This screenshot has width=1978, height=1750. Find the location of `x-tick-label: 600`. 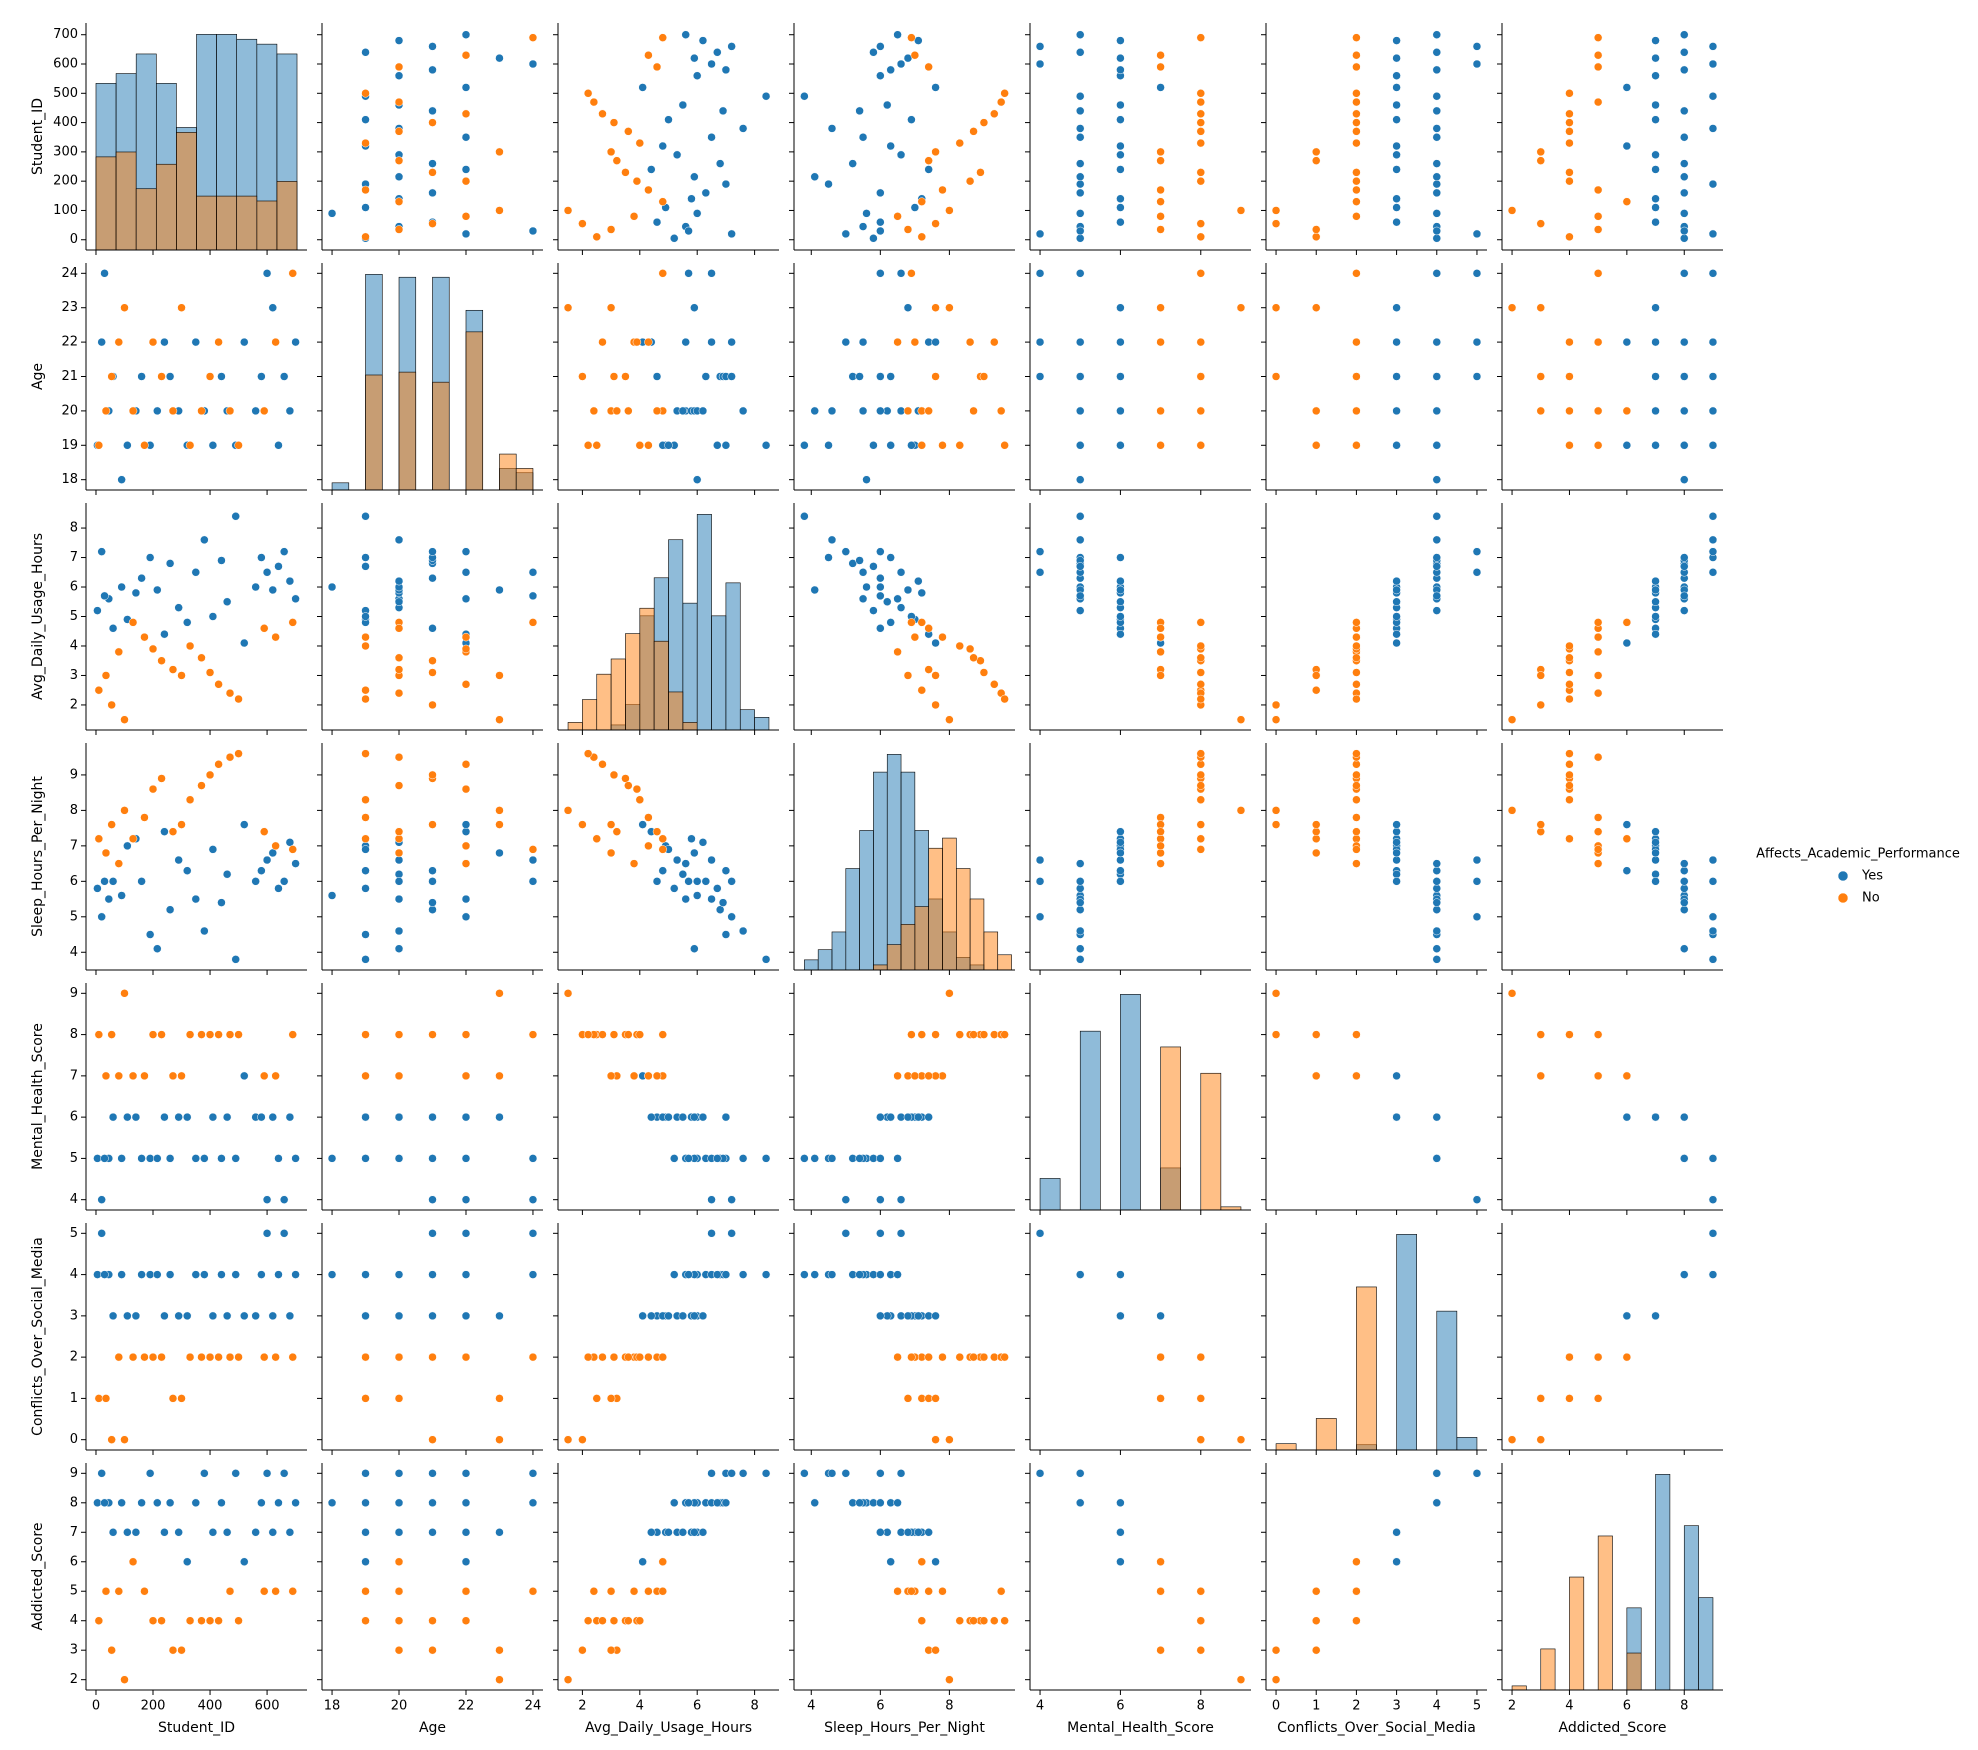

x-tick-label: 600 is located at coordinates (267, 1706).